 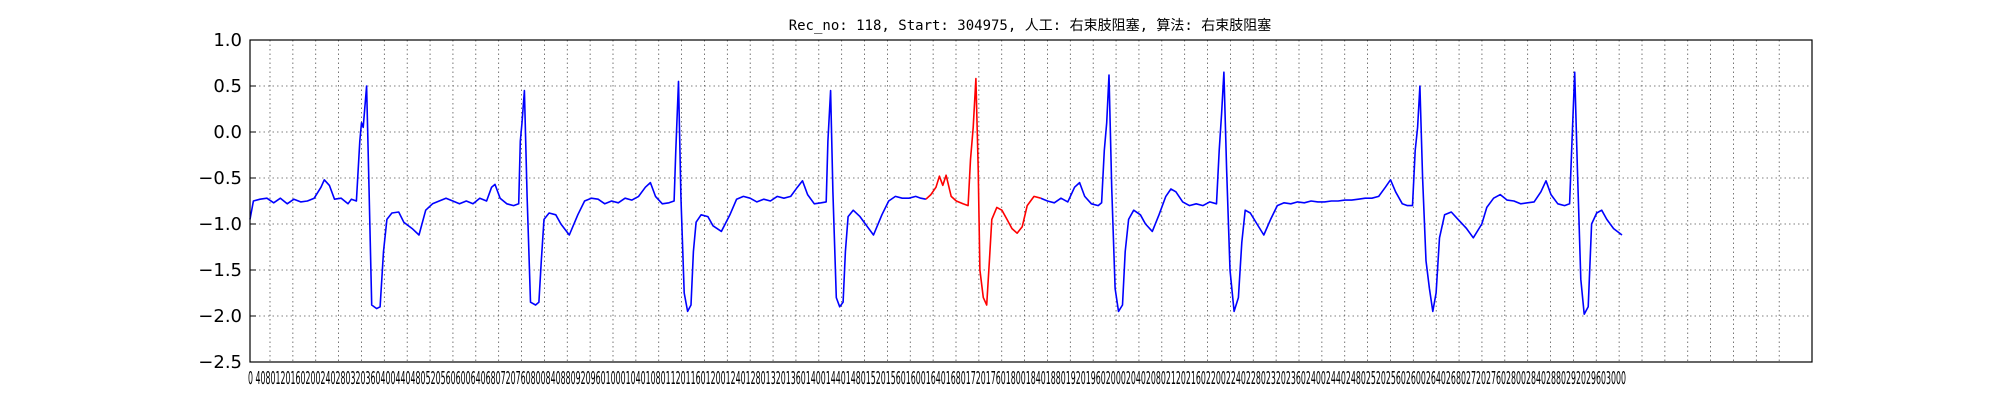 I want to click on y-tick-label-4: −1.0, so click(x=220, y=224).